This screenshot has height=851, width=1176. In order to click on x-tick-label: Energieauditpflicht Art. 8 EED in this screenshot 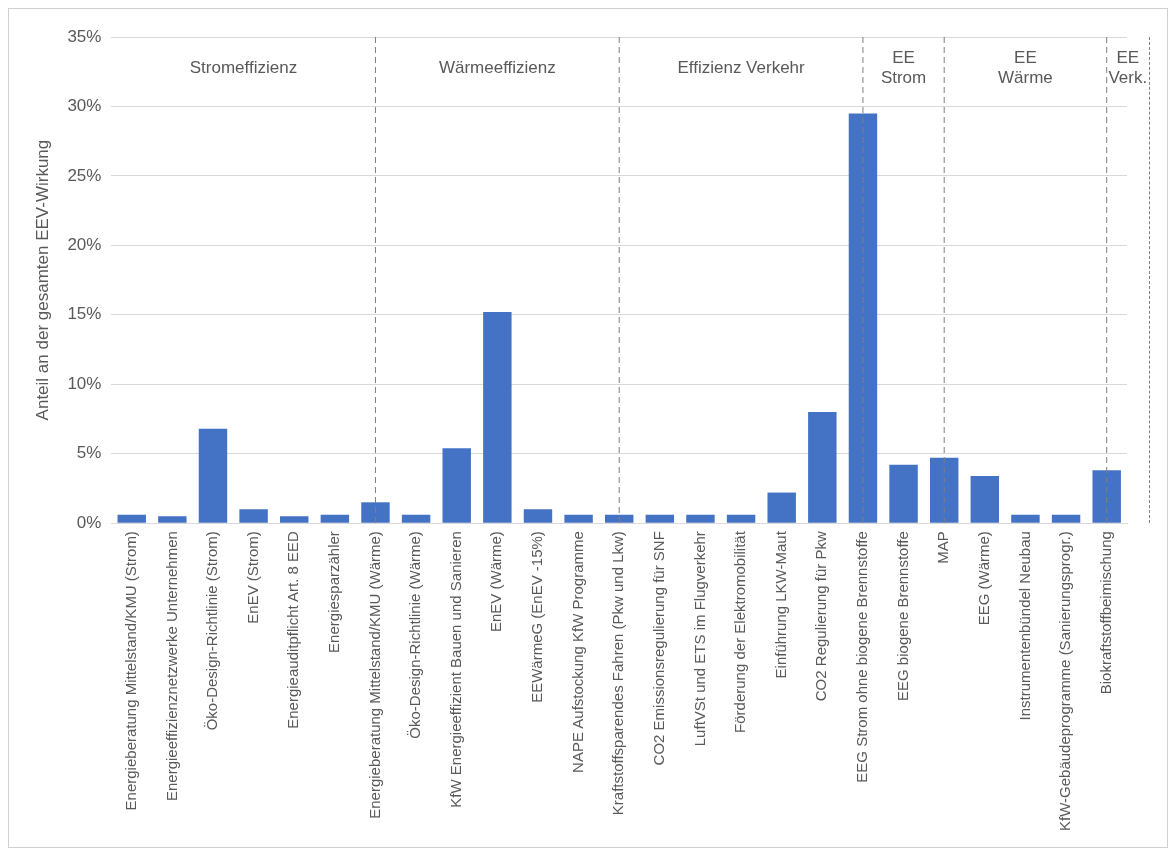, I will do `click(293, 629)`.